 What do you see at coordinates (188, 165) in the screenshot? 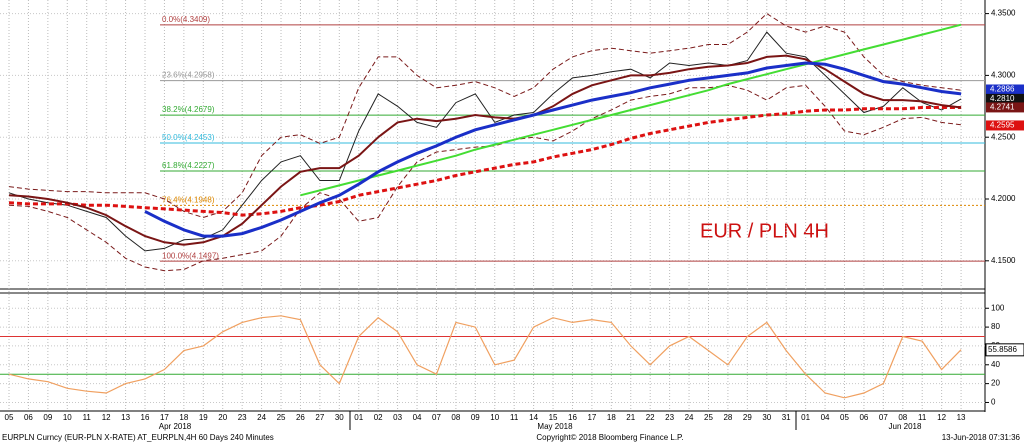
I see `level-label: 61.8%(4.2227)` at bounding box center [188, 165].